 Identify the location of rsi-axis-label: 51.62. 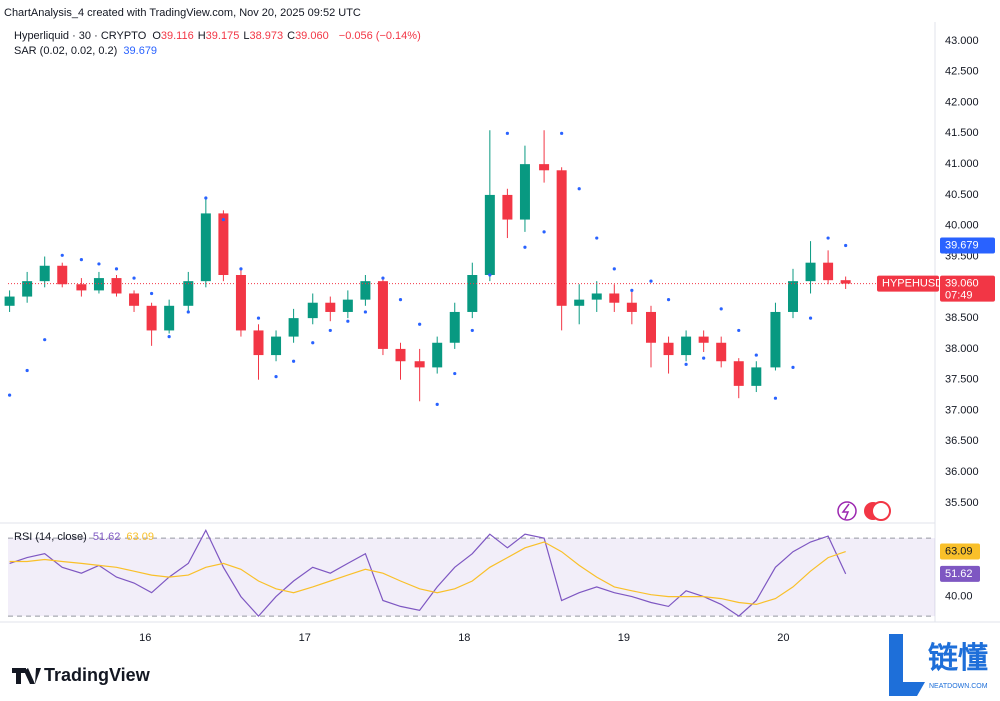
(959, 574).